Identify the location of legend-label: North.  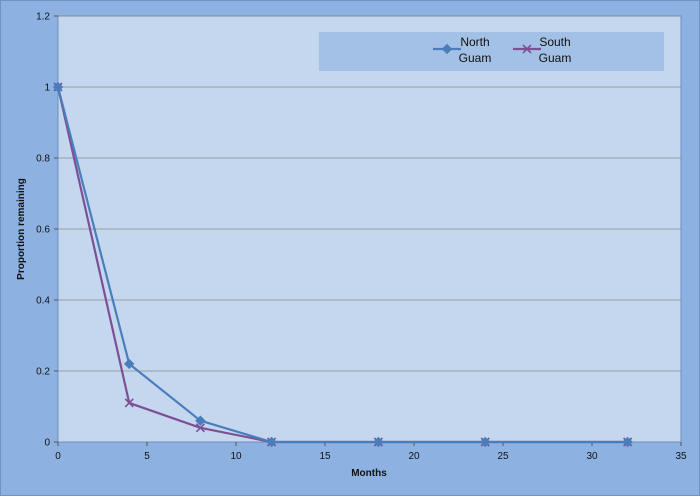
(474, 42).